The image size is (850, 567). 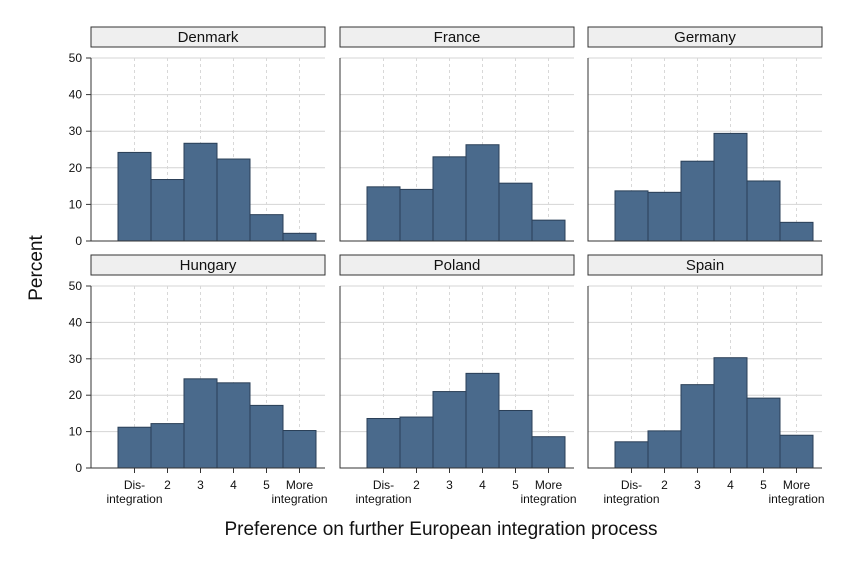 What do you see at coordinates (36, 268) in the screenshot?
I see `y-axis-label: Percent` at bounding box center [36, 268].